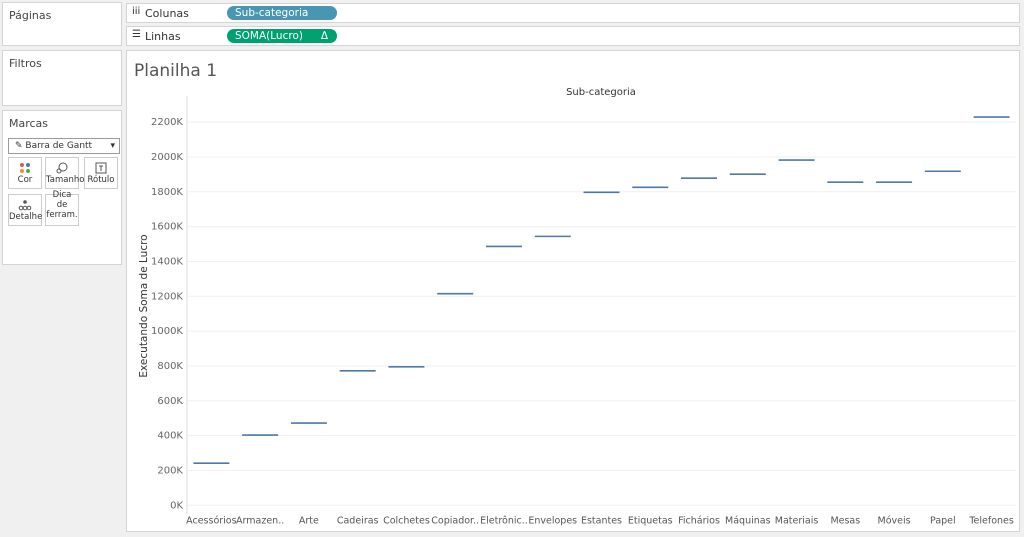  Describe the element at coordinates (211, 521) in the screenshot. I see `x-tick-label: Acessórios` at that location.